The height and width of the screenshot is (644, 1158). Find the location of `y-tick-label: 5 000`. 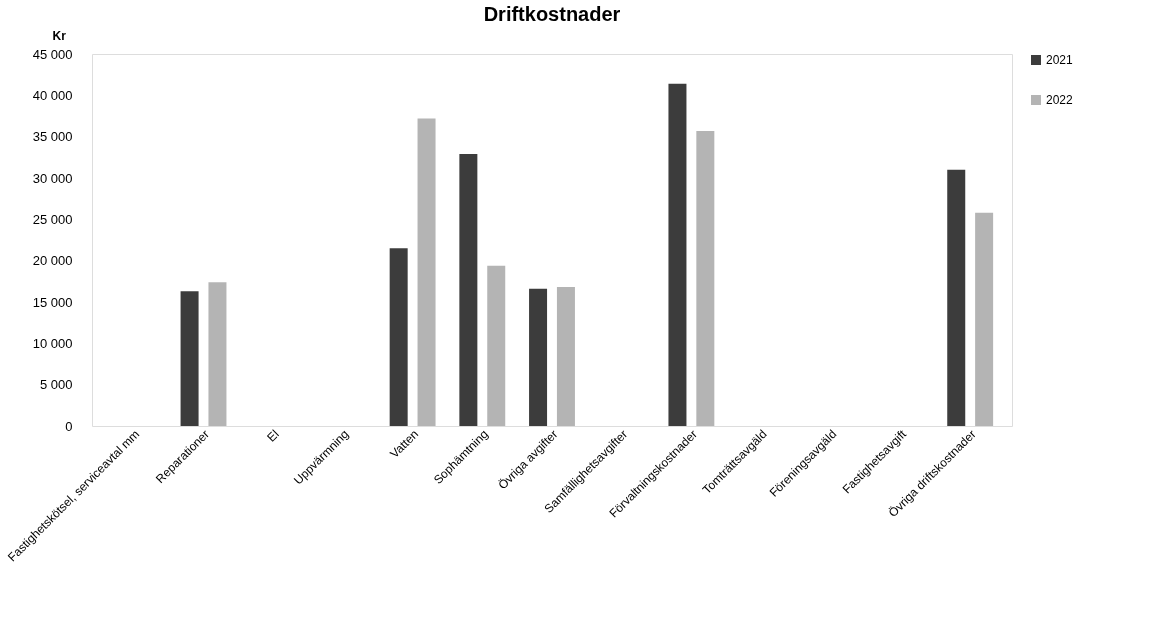

y-tick-label: 5 000 is located at coordinates (56, 385).